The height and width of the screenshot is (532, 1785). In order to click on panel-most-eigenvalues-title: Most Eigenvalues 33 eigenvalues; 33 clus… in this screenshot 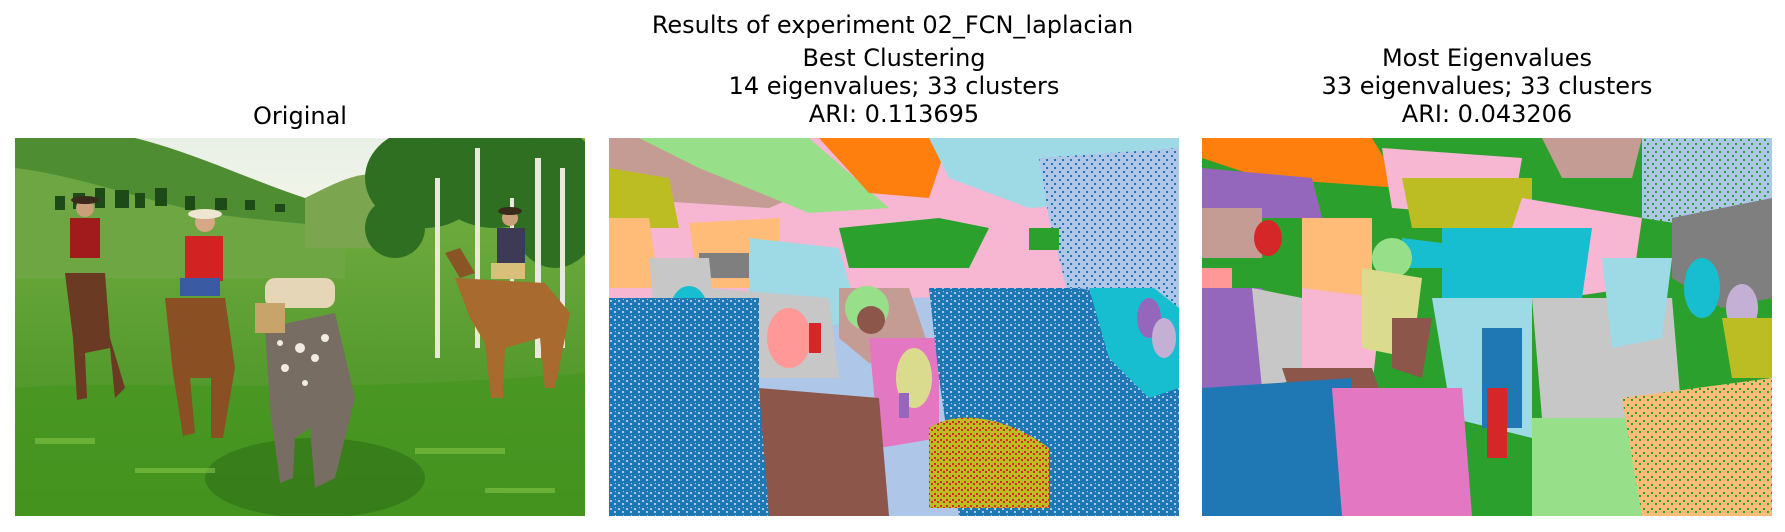, I will do `click(1487, 86)`.